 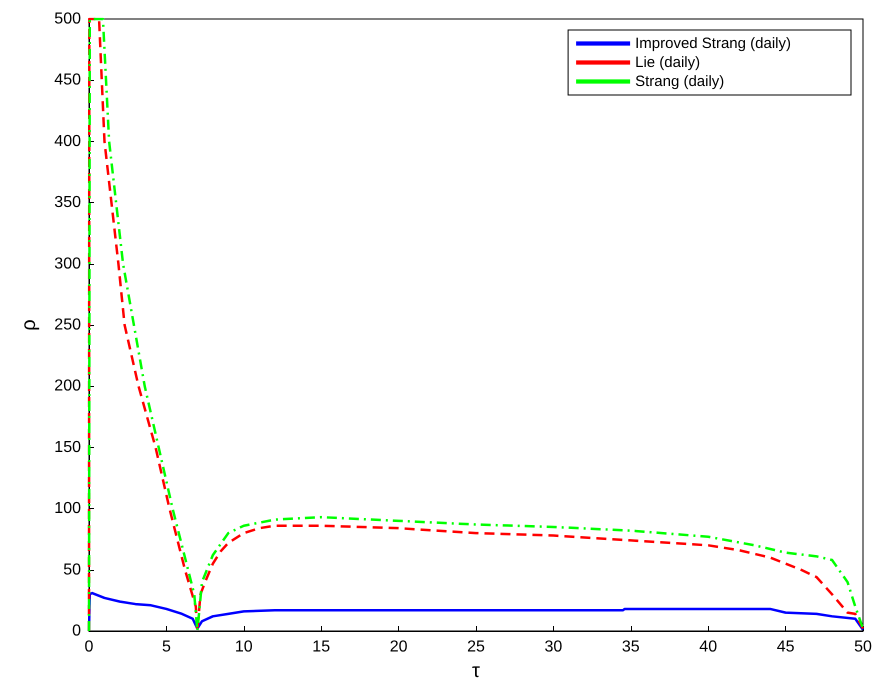 What do you see at coordinates (631, 647) in the screenshot?
I see `x-tick-label: 35` at bounding box center [631, 647].